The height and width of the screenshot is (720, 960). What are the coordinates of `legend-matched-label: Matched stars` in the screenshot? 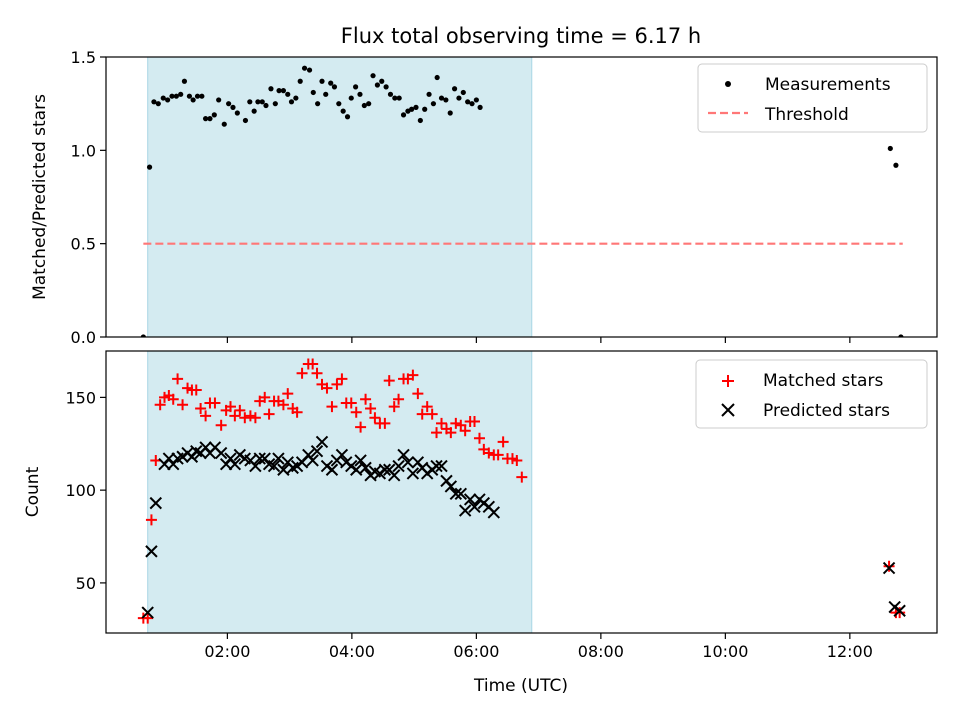 It's located at (823, 381).